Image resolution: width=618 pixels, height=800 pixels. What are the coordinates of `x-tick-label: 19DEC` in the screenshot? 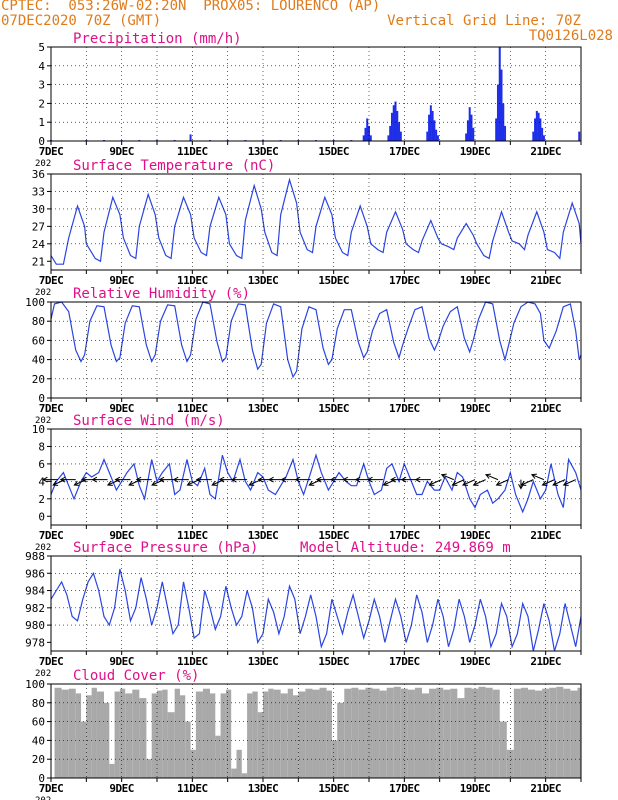 It's located at (475, 661).